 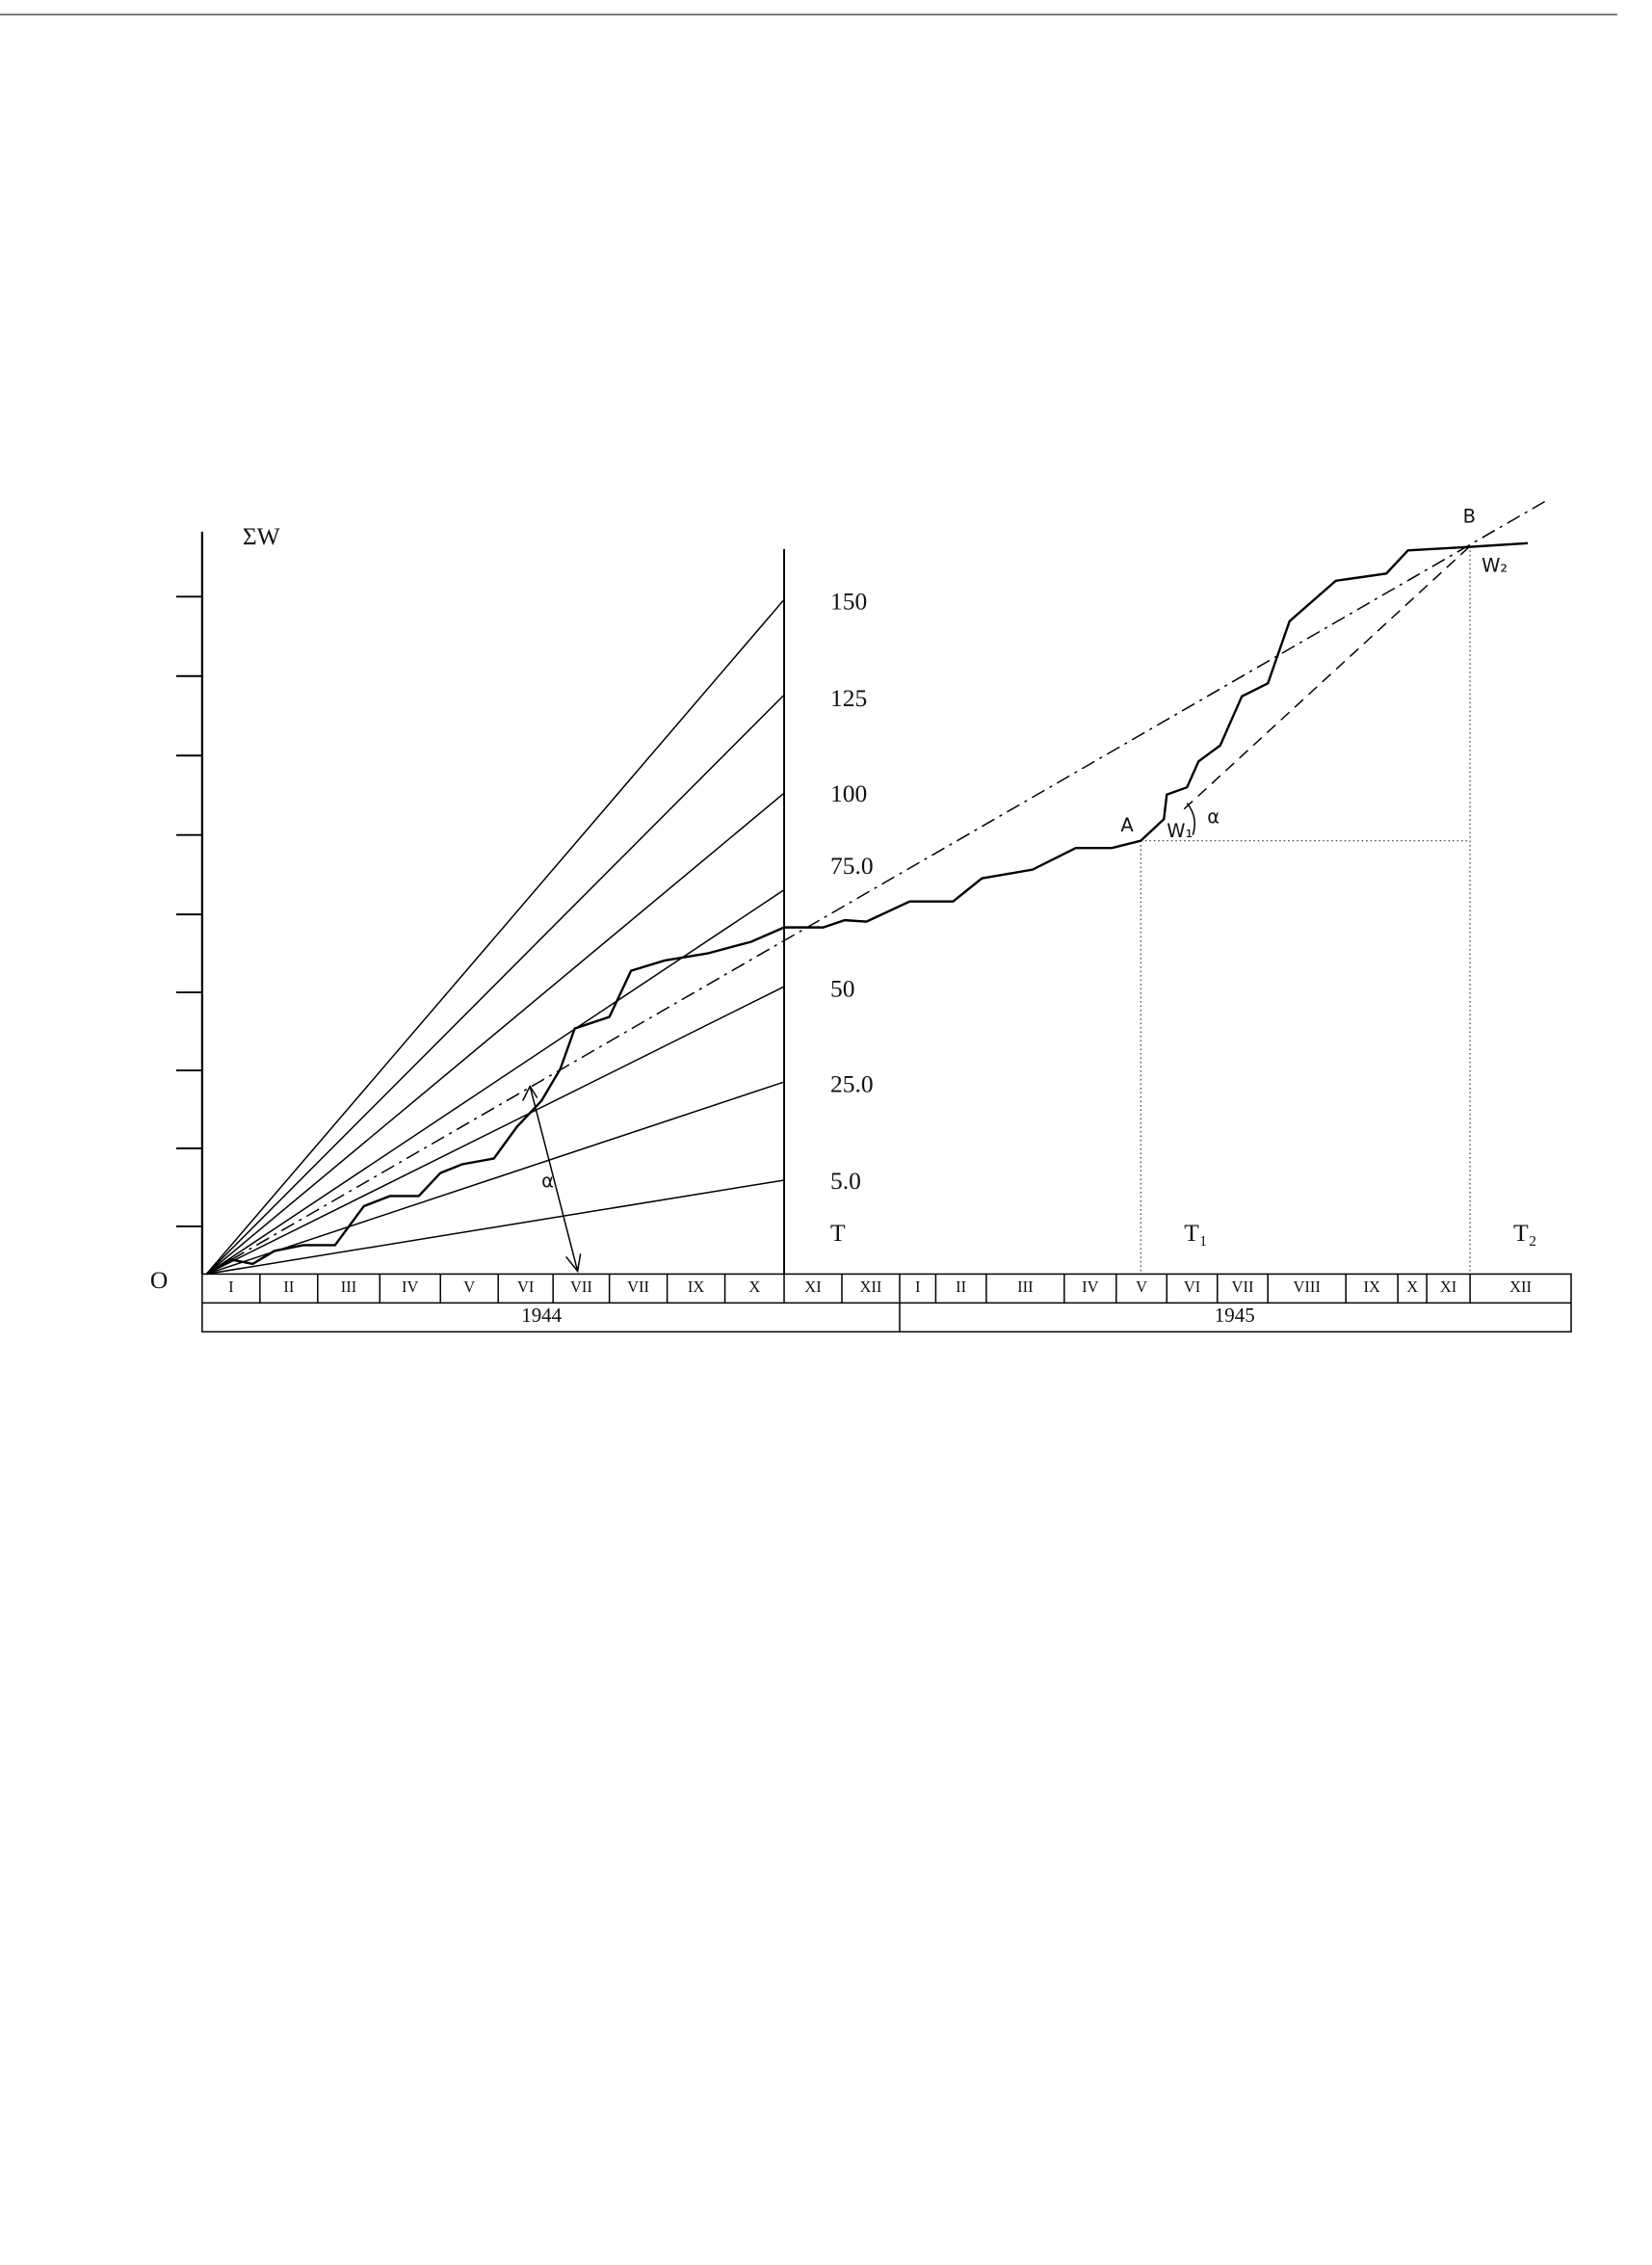 What do you see at coordinates (1524, 1233) in the screenshot?
I see `time-marker: T₂` at bounding box center [1524, 1233].